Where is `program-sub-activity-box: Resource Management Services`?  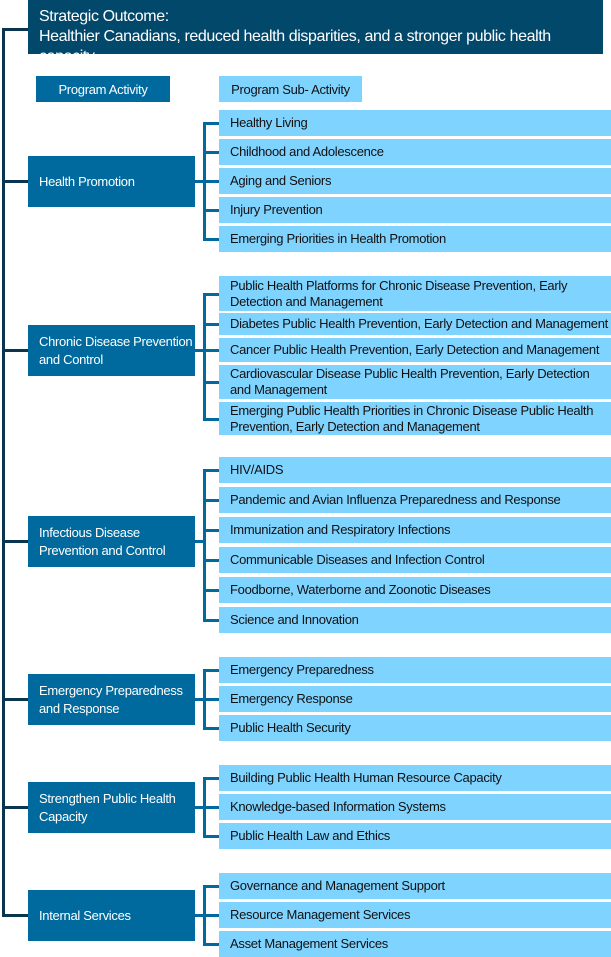
program-sub-activity-box: Resource Management Services is located at coordinates (415, 915).